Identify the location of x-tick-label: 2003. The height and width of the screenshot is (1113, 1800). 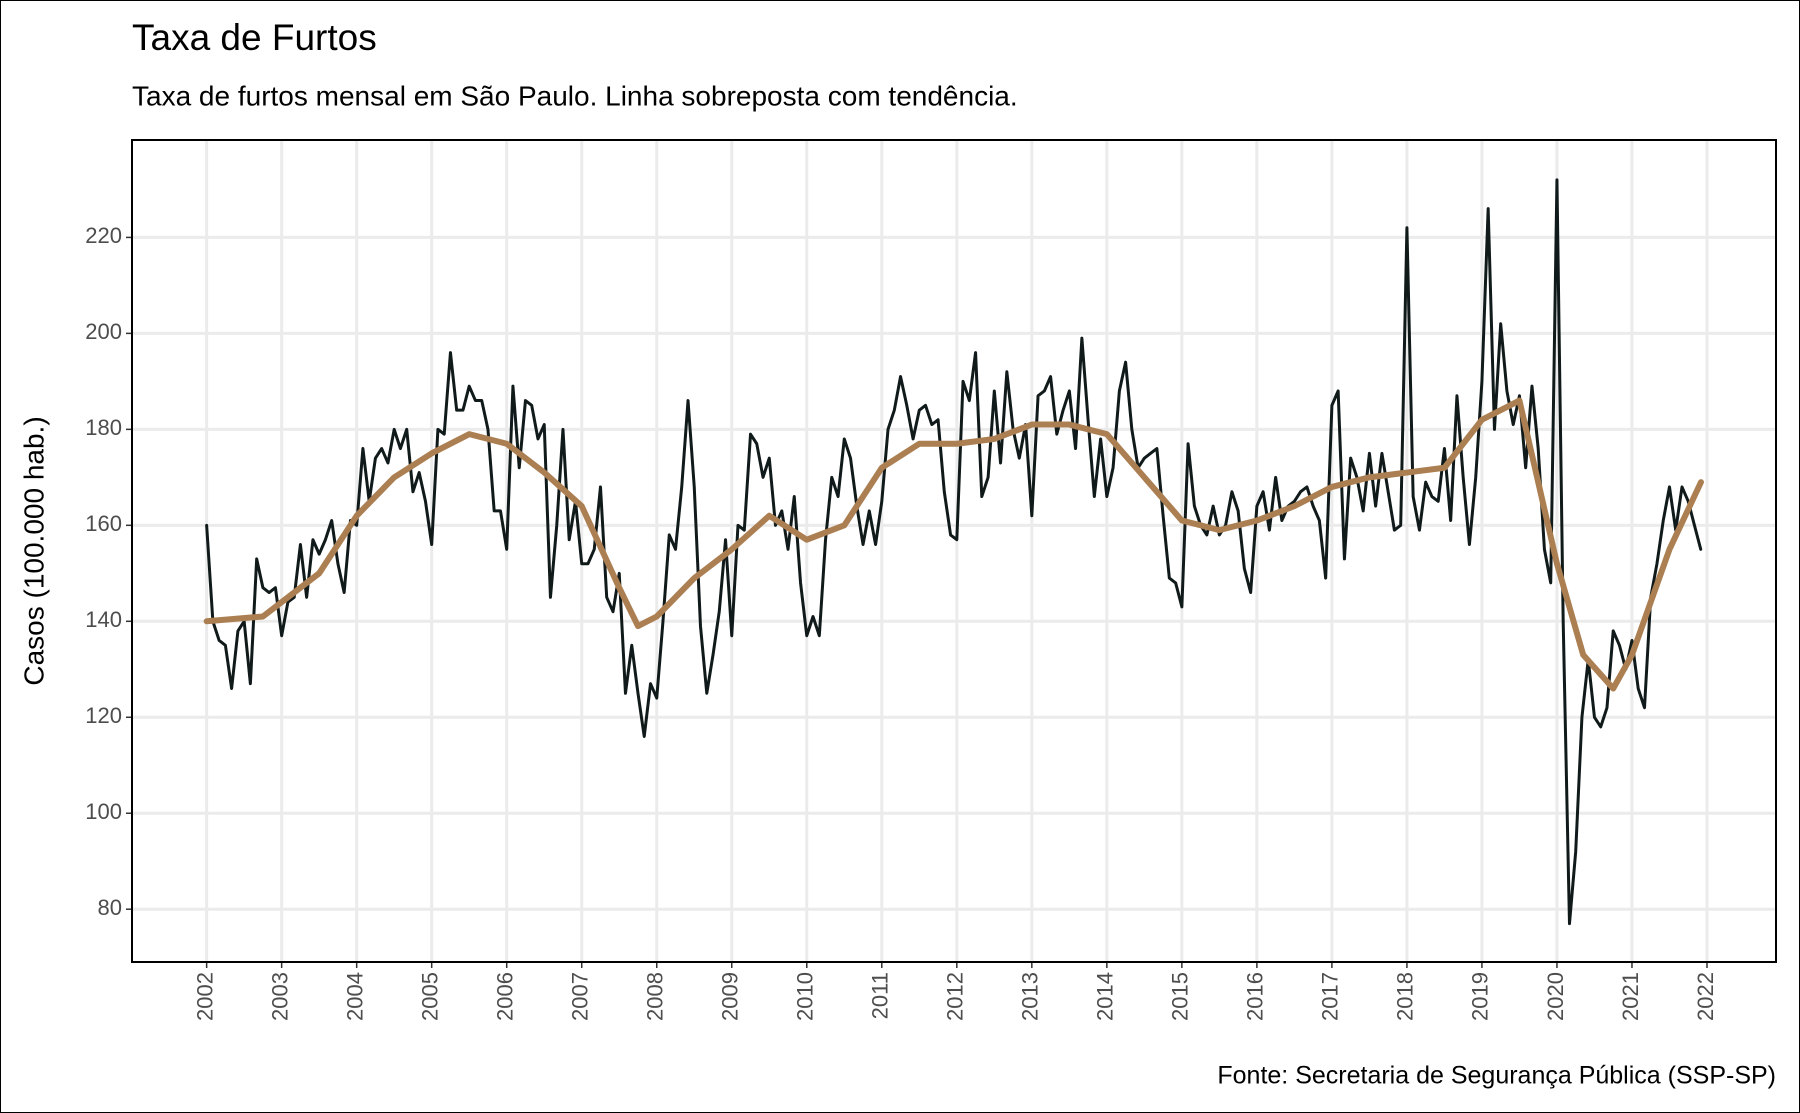
(279, 996).